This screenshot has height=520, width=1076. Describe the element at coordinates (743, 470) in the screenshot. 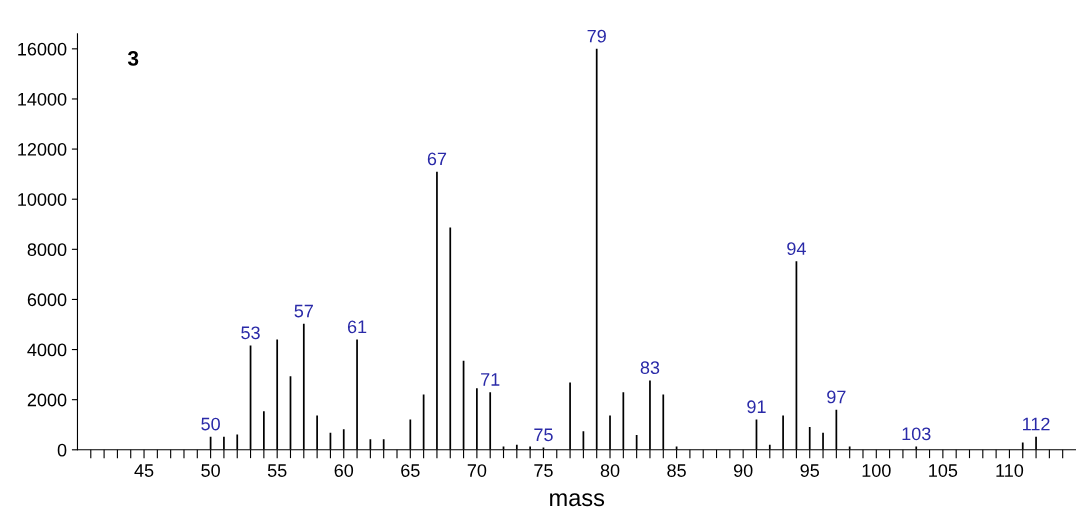

I see `x-tick-label: 90` at that location.